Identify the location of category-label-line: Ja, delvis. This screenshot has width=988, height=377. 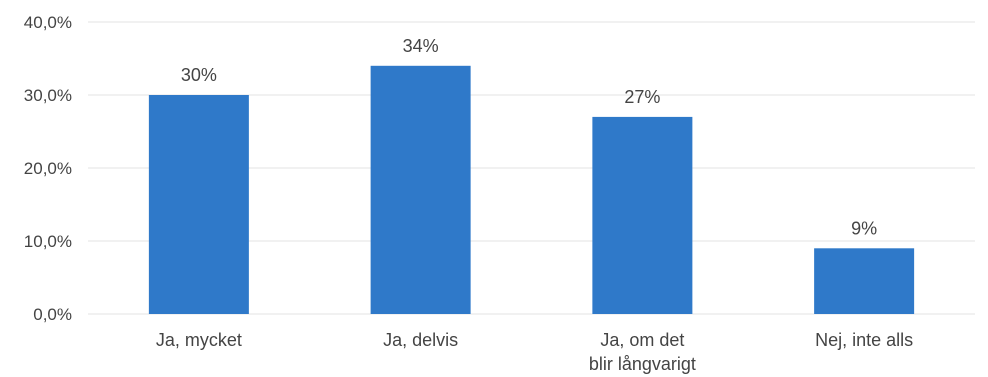
(420, 340).